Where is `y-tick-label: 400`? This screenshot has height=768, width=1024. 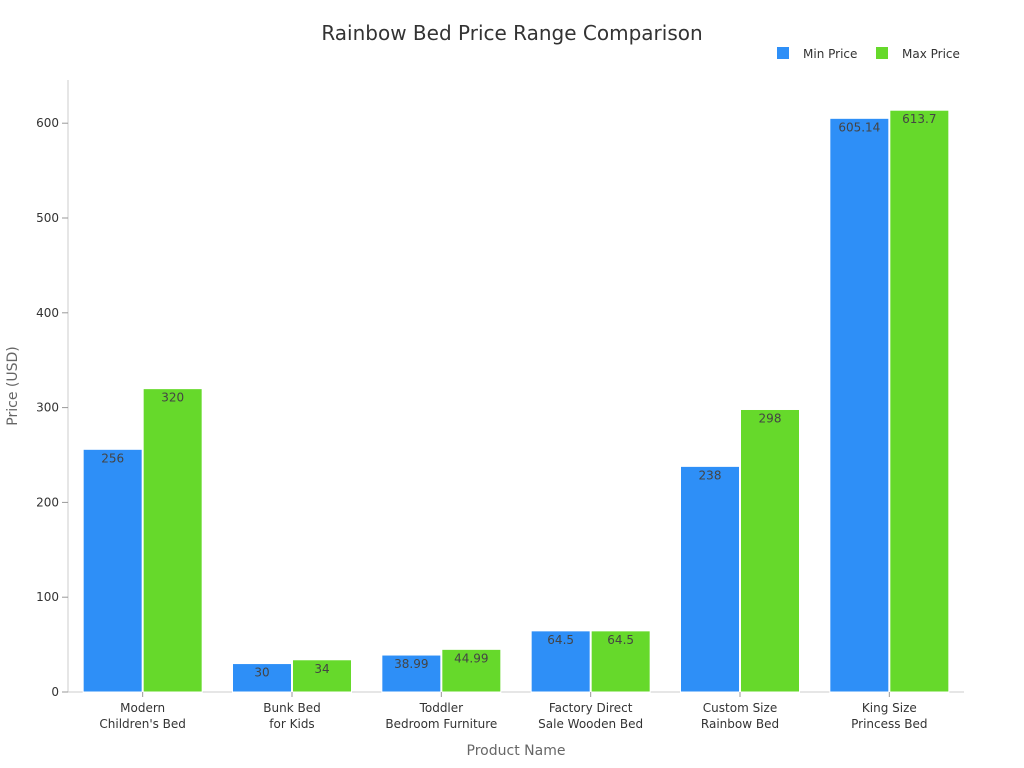
y-tick-label: 400 is located at coordinates (47, 313).